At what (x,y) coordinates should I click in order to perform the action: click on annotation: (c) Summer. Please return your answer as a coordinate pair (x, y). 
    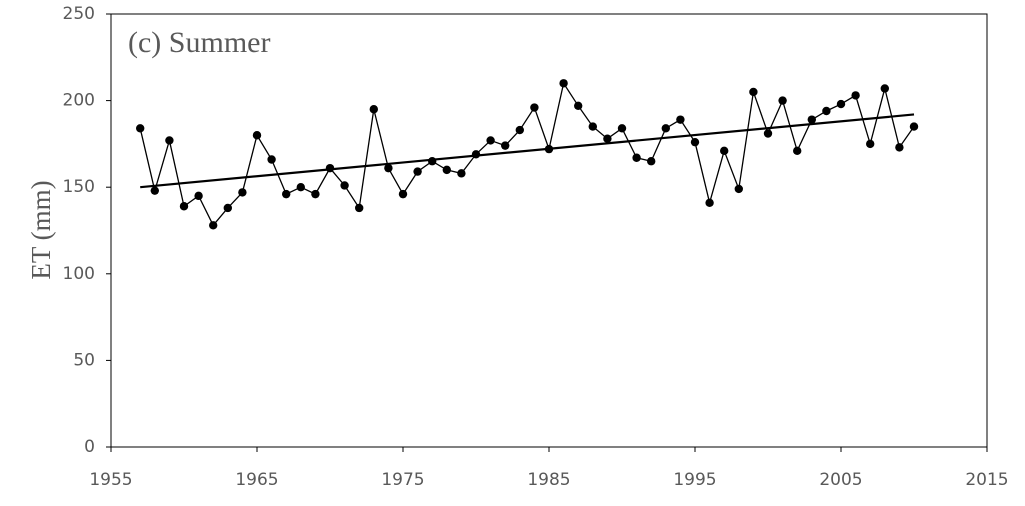
    Looking at the image, I should click on (199, 42).